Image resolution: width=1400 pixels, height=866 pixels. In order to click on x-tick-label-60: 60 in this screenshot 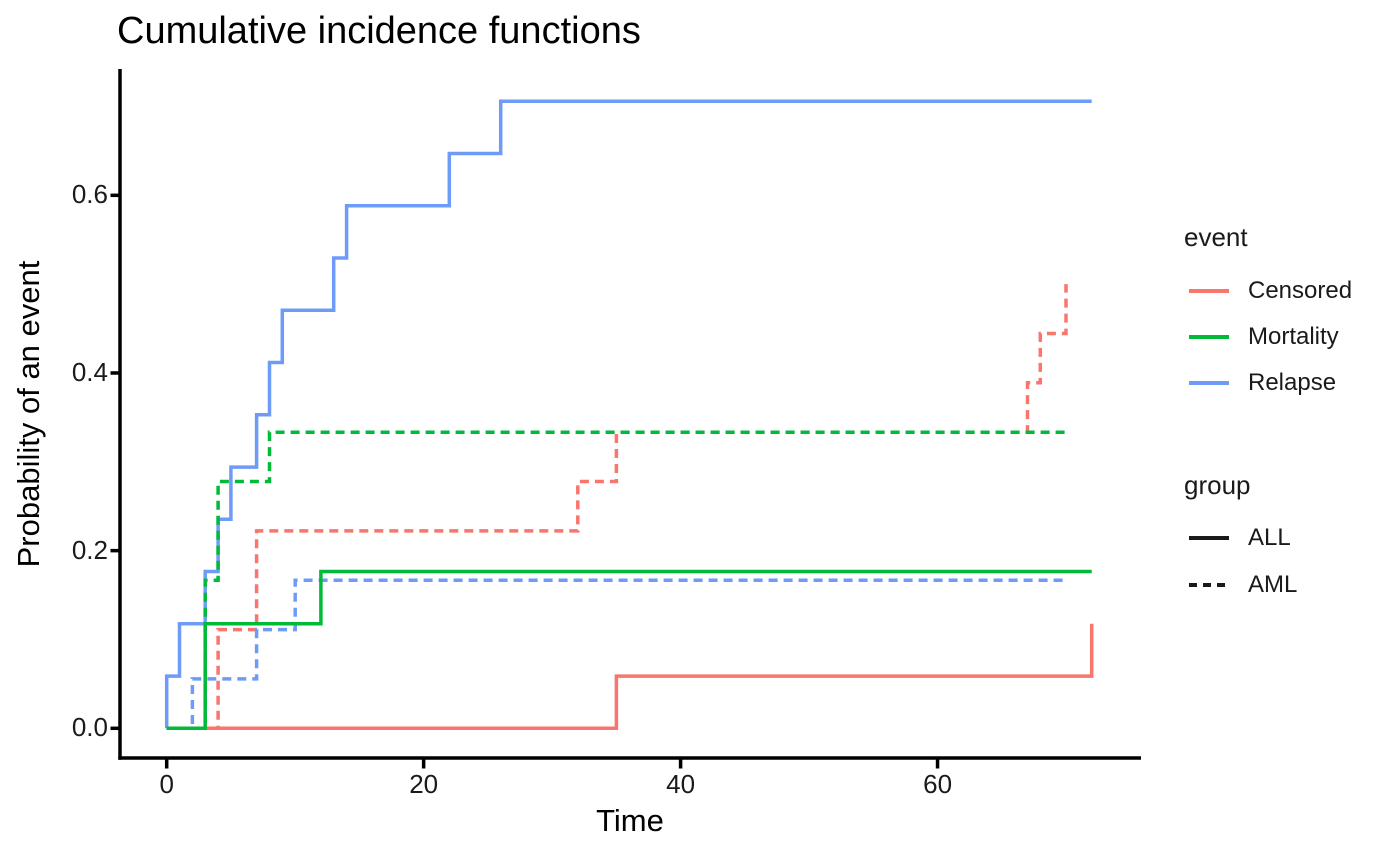, I will do `click(938, 784)`.